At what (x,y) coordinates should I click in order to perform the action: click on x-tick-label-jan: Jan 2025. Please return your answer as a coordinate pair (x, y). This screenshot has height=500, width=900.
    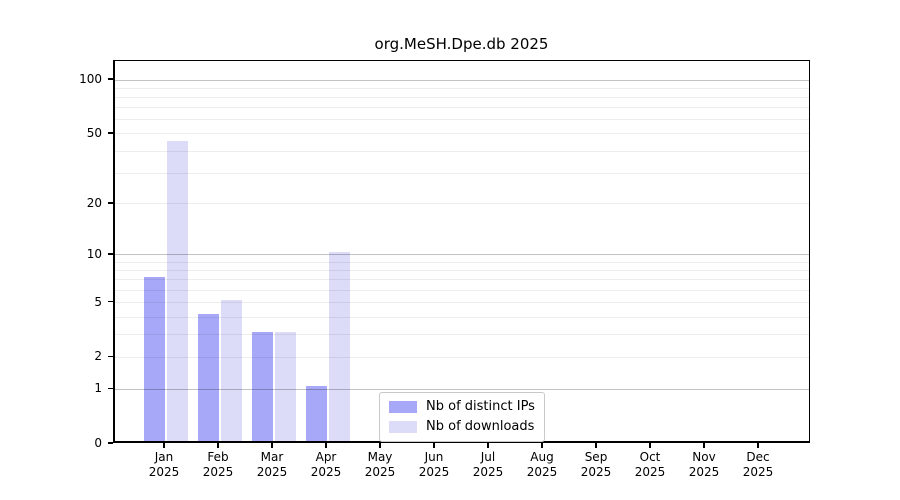
    Looking at the image, I should click on (164, 465).